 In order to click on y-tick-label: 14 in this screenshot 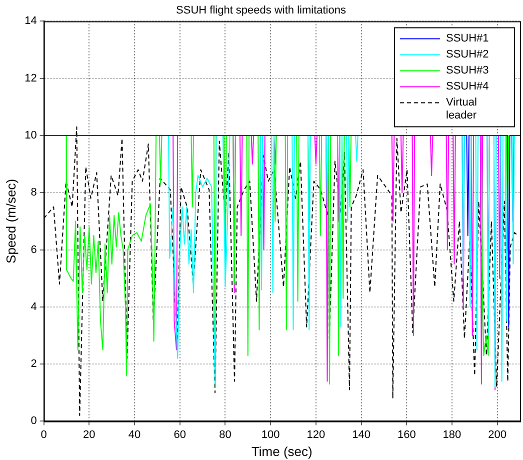, I will do `click(30, 21)`.